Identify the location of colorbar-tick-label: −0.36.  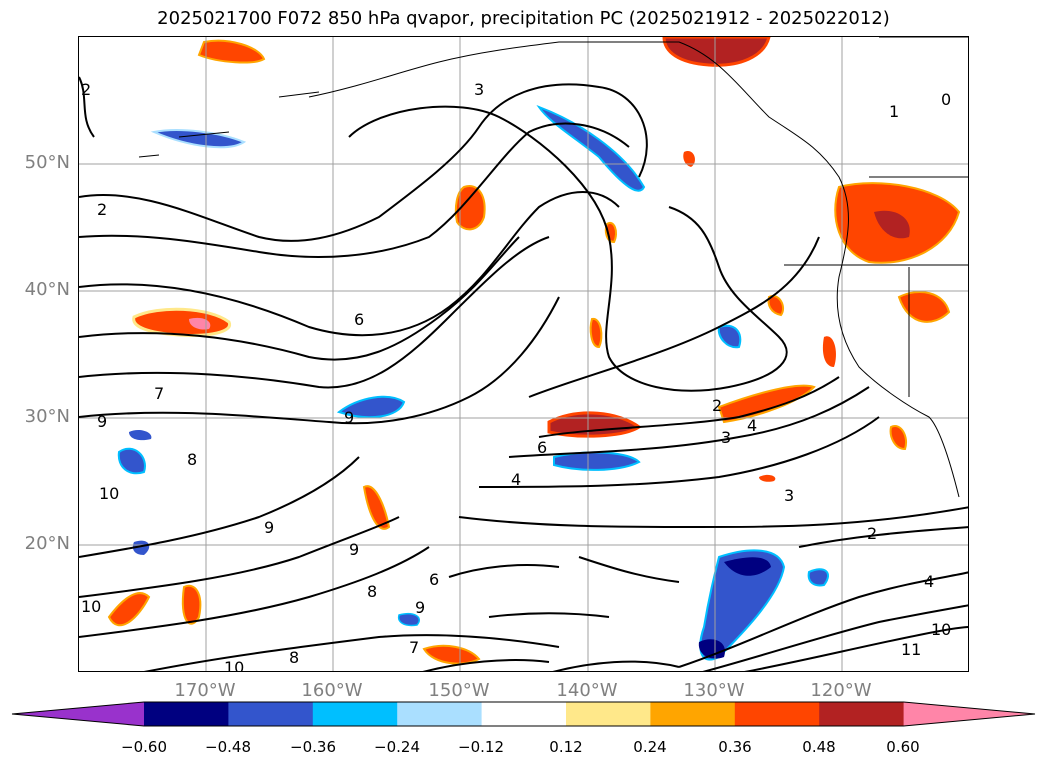
(313, 747).